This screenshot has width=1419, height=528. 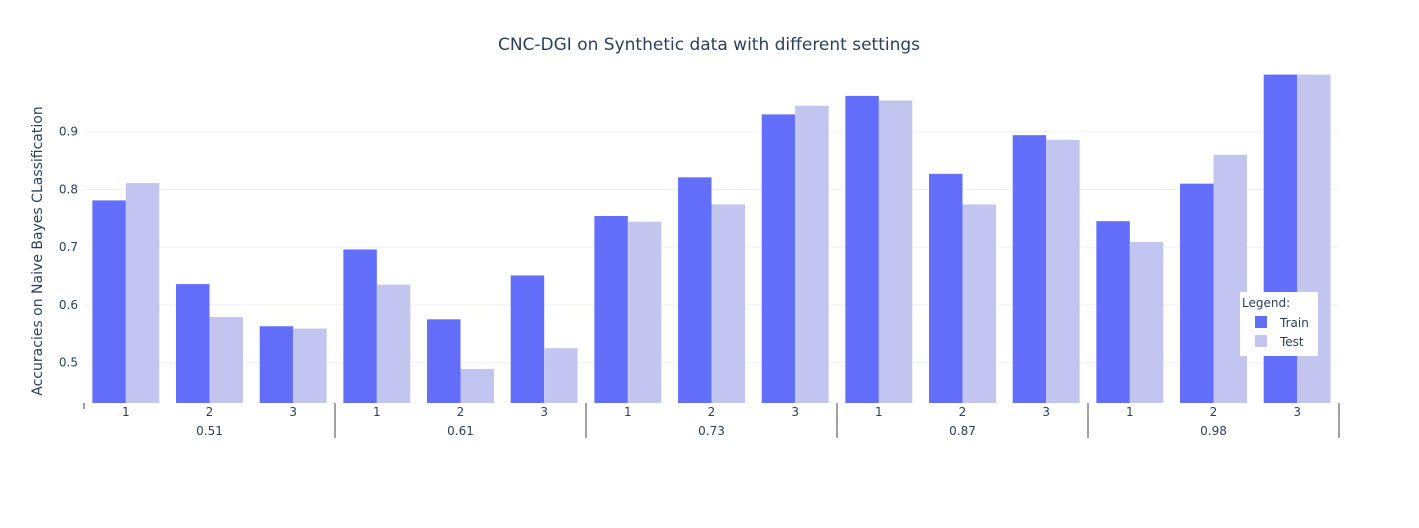 I want to click on y-axis-title: Accuracies on Naive Bayes CLassification, so click(x=38, y=250).